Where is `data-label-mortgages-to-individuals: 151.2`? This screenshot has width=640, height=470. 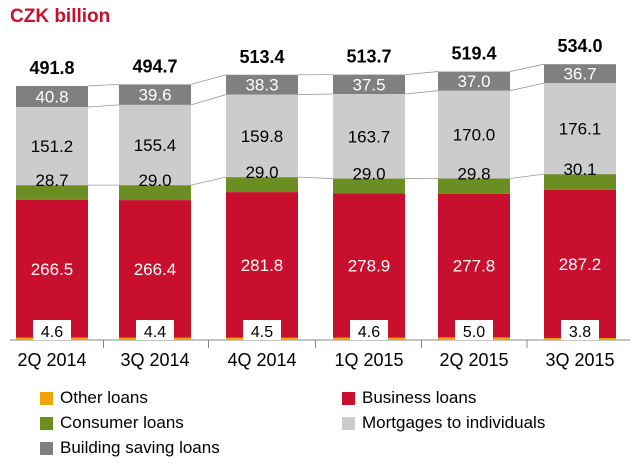
data-label-mortgages-to-individuals: 151.2 is located at coordinates (52, 146).